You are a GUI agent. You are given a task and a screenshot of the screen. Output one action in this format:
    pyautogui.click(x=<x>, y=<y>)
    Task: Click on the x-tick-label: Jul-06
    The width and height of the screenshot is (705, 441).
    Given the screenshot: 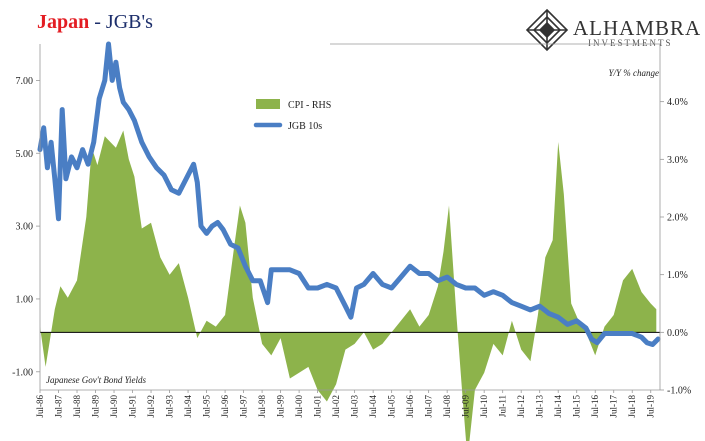 What is the action you would take?
    pyautogui.click(x=410, y=406)
    